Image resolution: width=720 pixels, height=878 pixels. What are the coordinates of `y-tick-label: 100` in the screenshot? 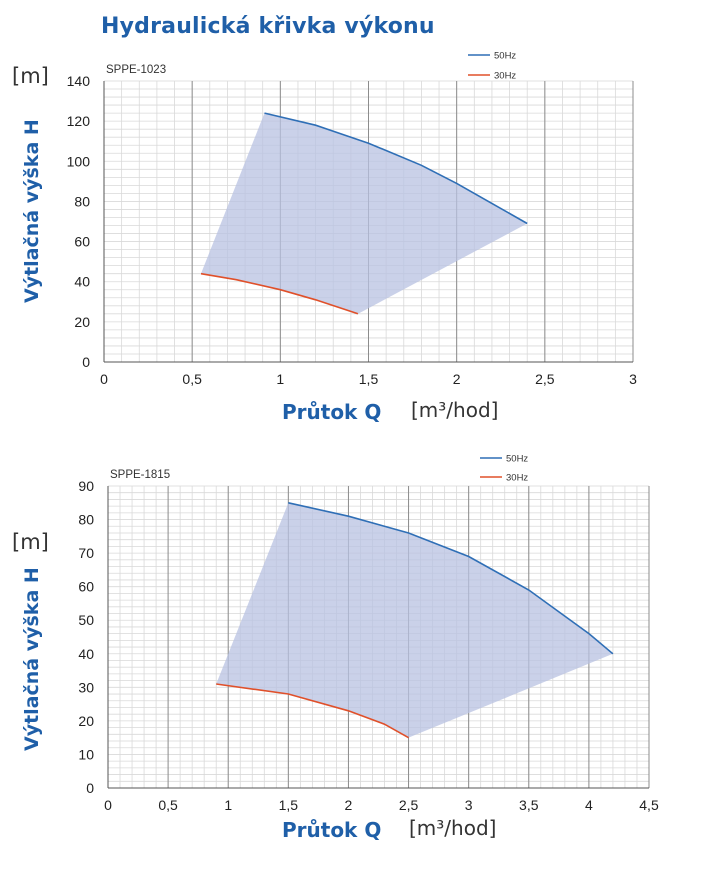 It's located at (79, 161).